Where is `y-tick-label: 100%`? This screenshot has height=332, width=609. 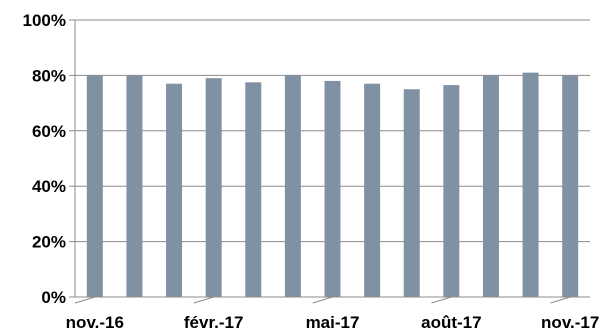 y-tick-label: 100% is located at coordinates (44, 20).